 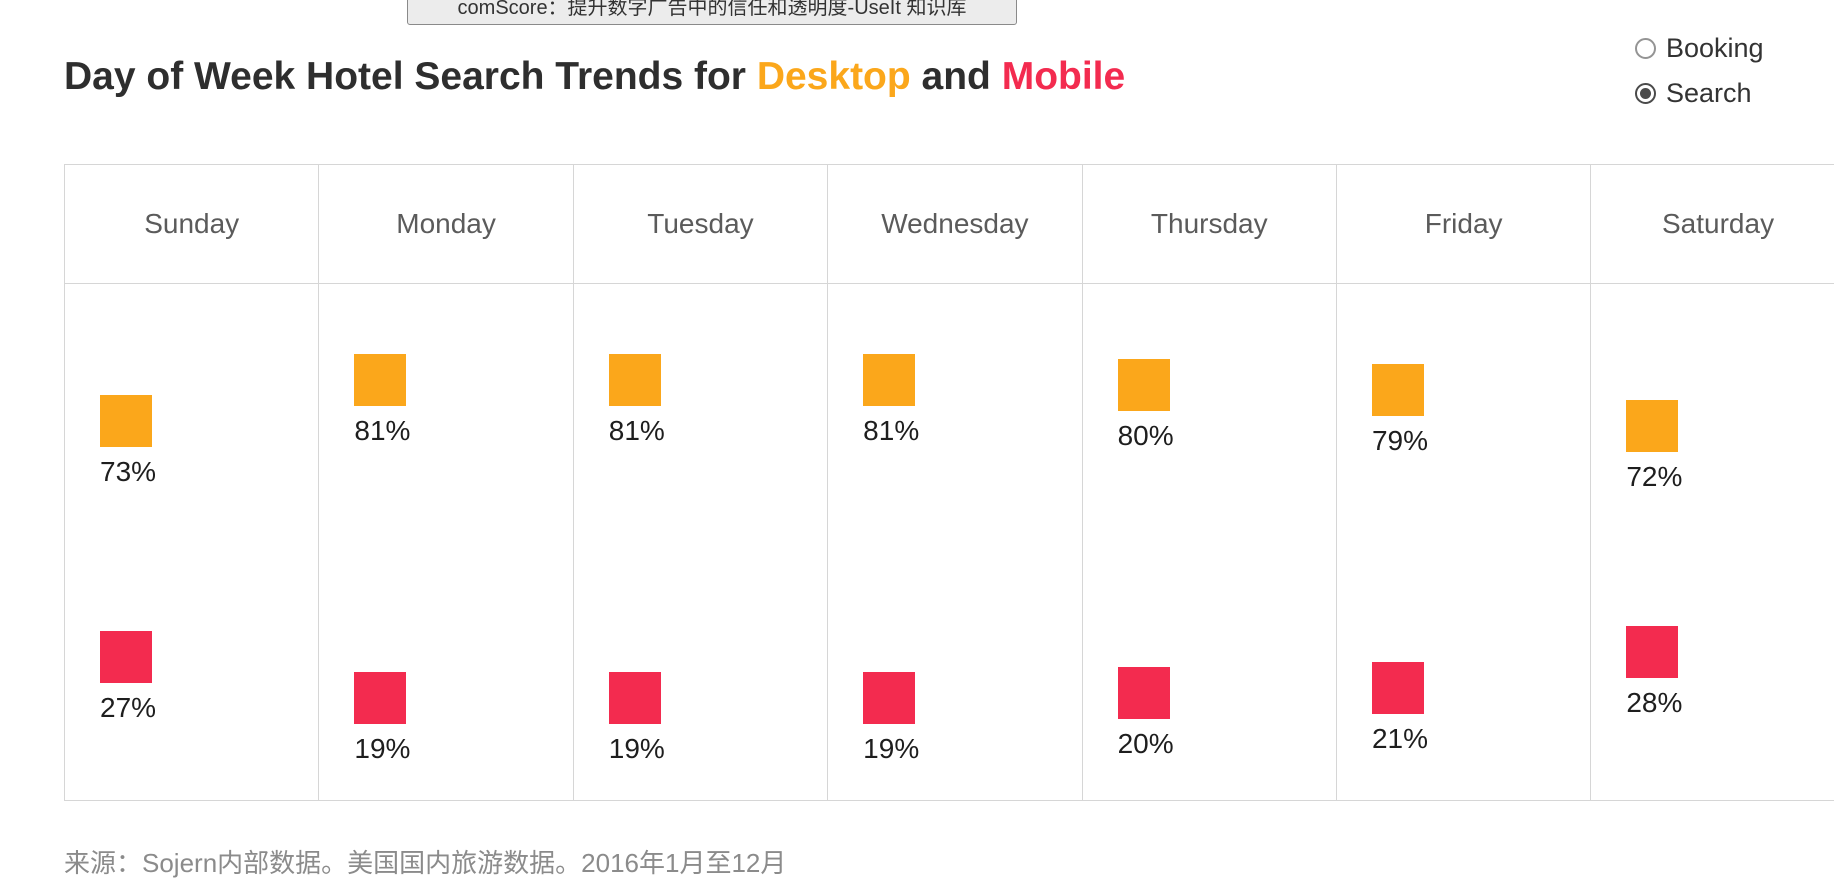 What do you see at coordinates (1654, 477) in the screenshot?
I see `desktop-value-label: 72%` at bounding box center [1654, 477].